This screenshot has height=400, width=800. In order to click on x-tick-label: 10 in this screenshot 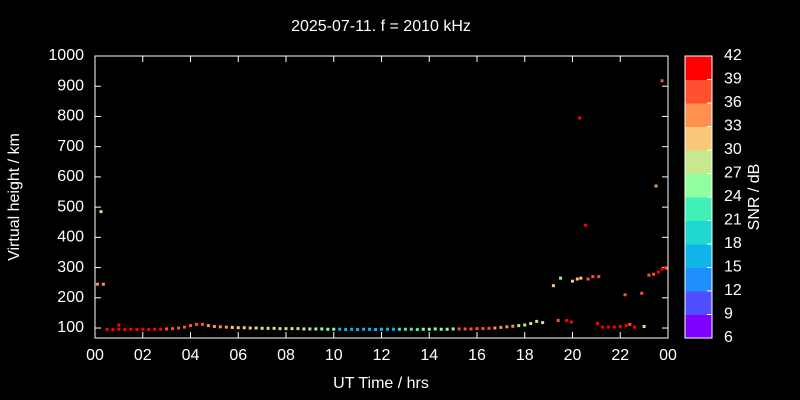, I will do `click(334, 355)`.